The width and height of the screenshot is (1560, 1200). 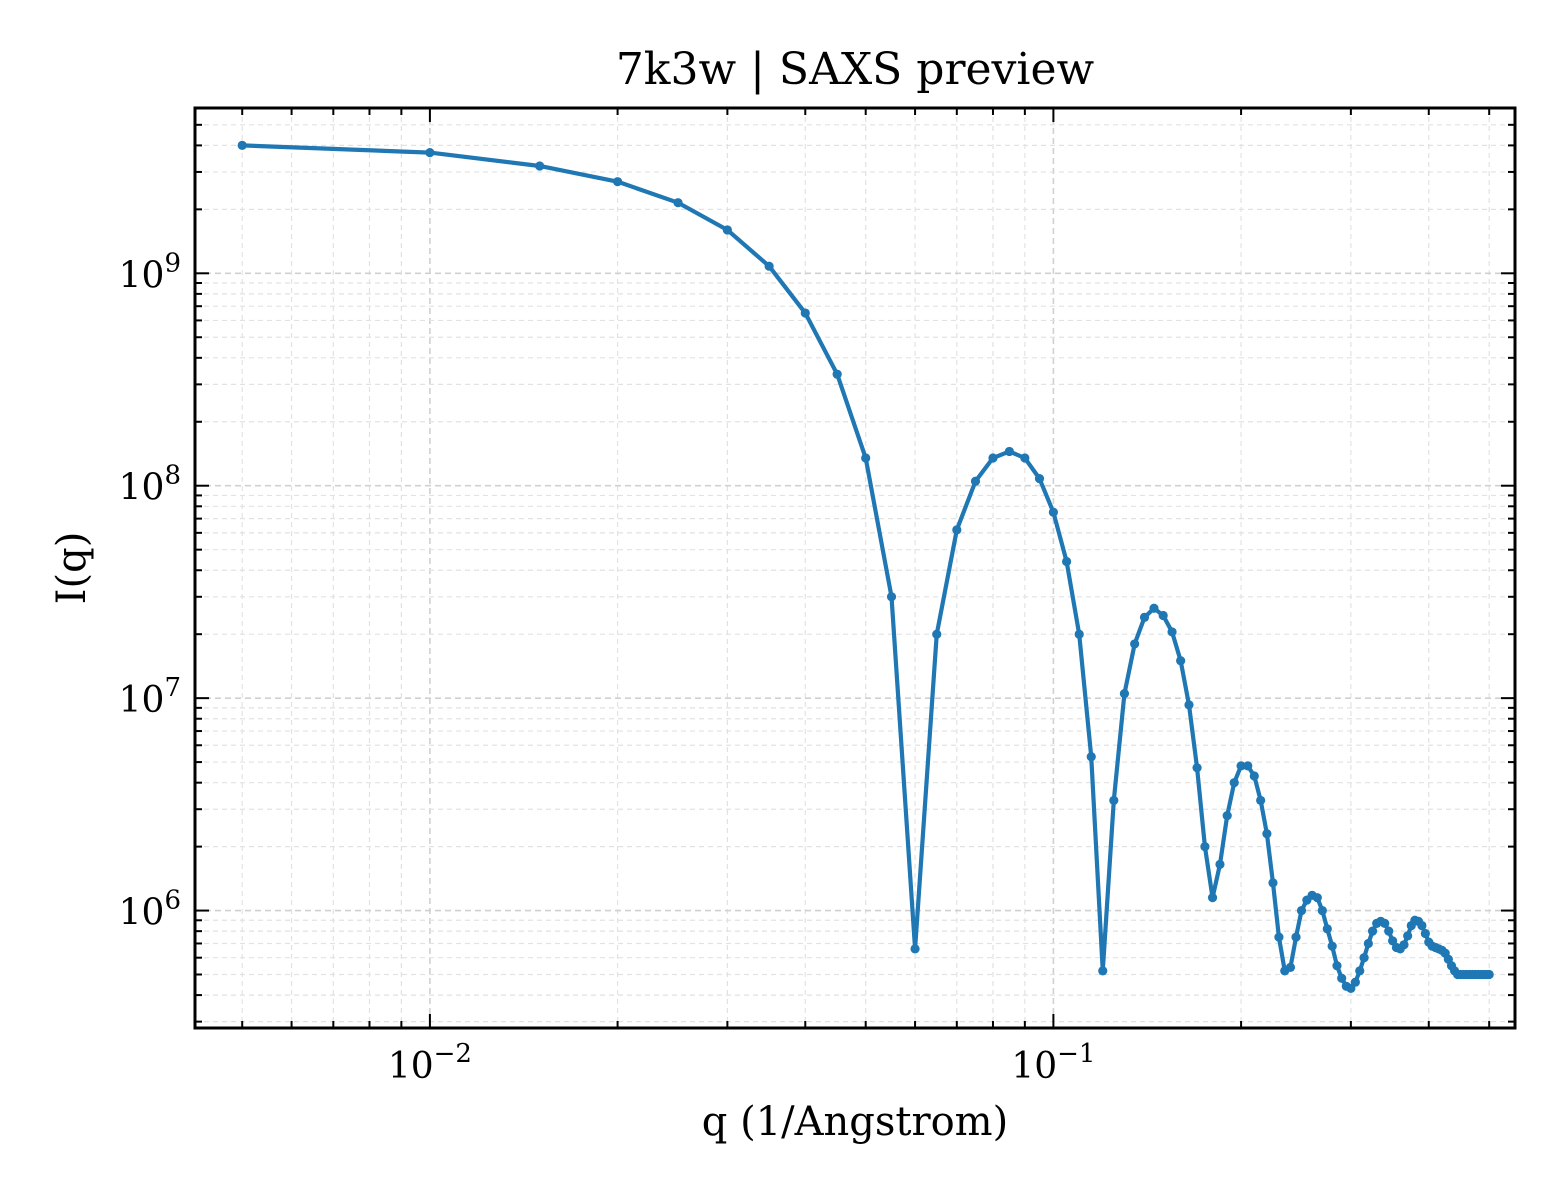 What do you see at coordinates (150, 697) in the screenshot?
I see `y-tick-label: 10⁷` at bounding box center [150, 697].